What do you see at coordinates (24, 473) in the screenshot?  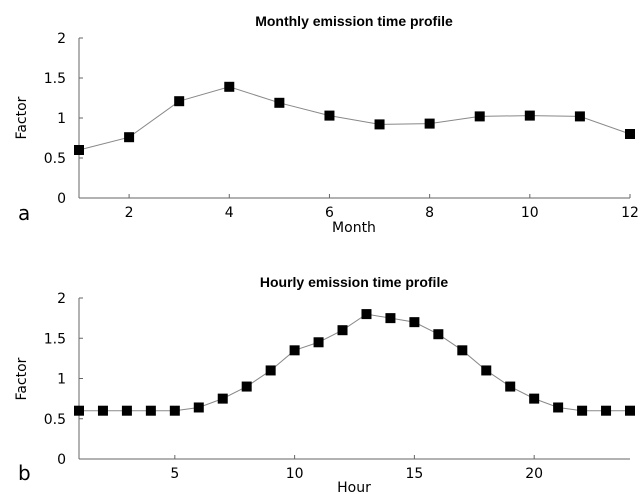 I see `panel-label-b: b` at bounding box center [24, 473].